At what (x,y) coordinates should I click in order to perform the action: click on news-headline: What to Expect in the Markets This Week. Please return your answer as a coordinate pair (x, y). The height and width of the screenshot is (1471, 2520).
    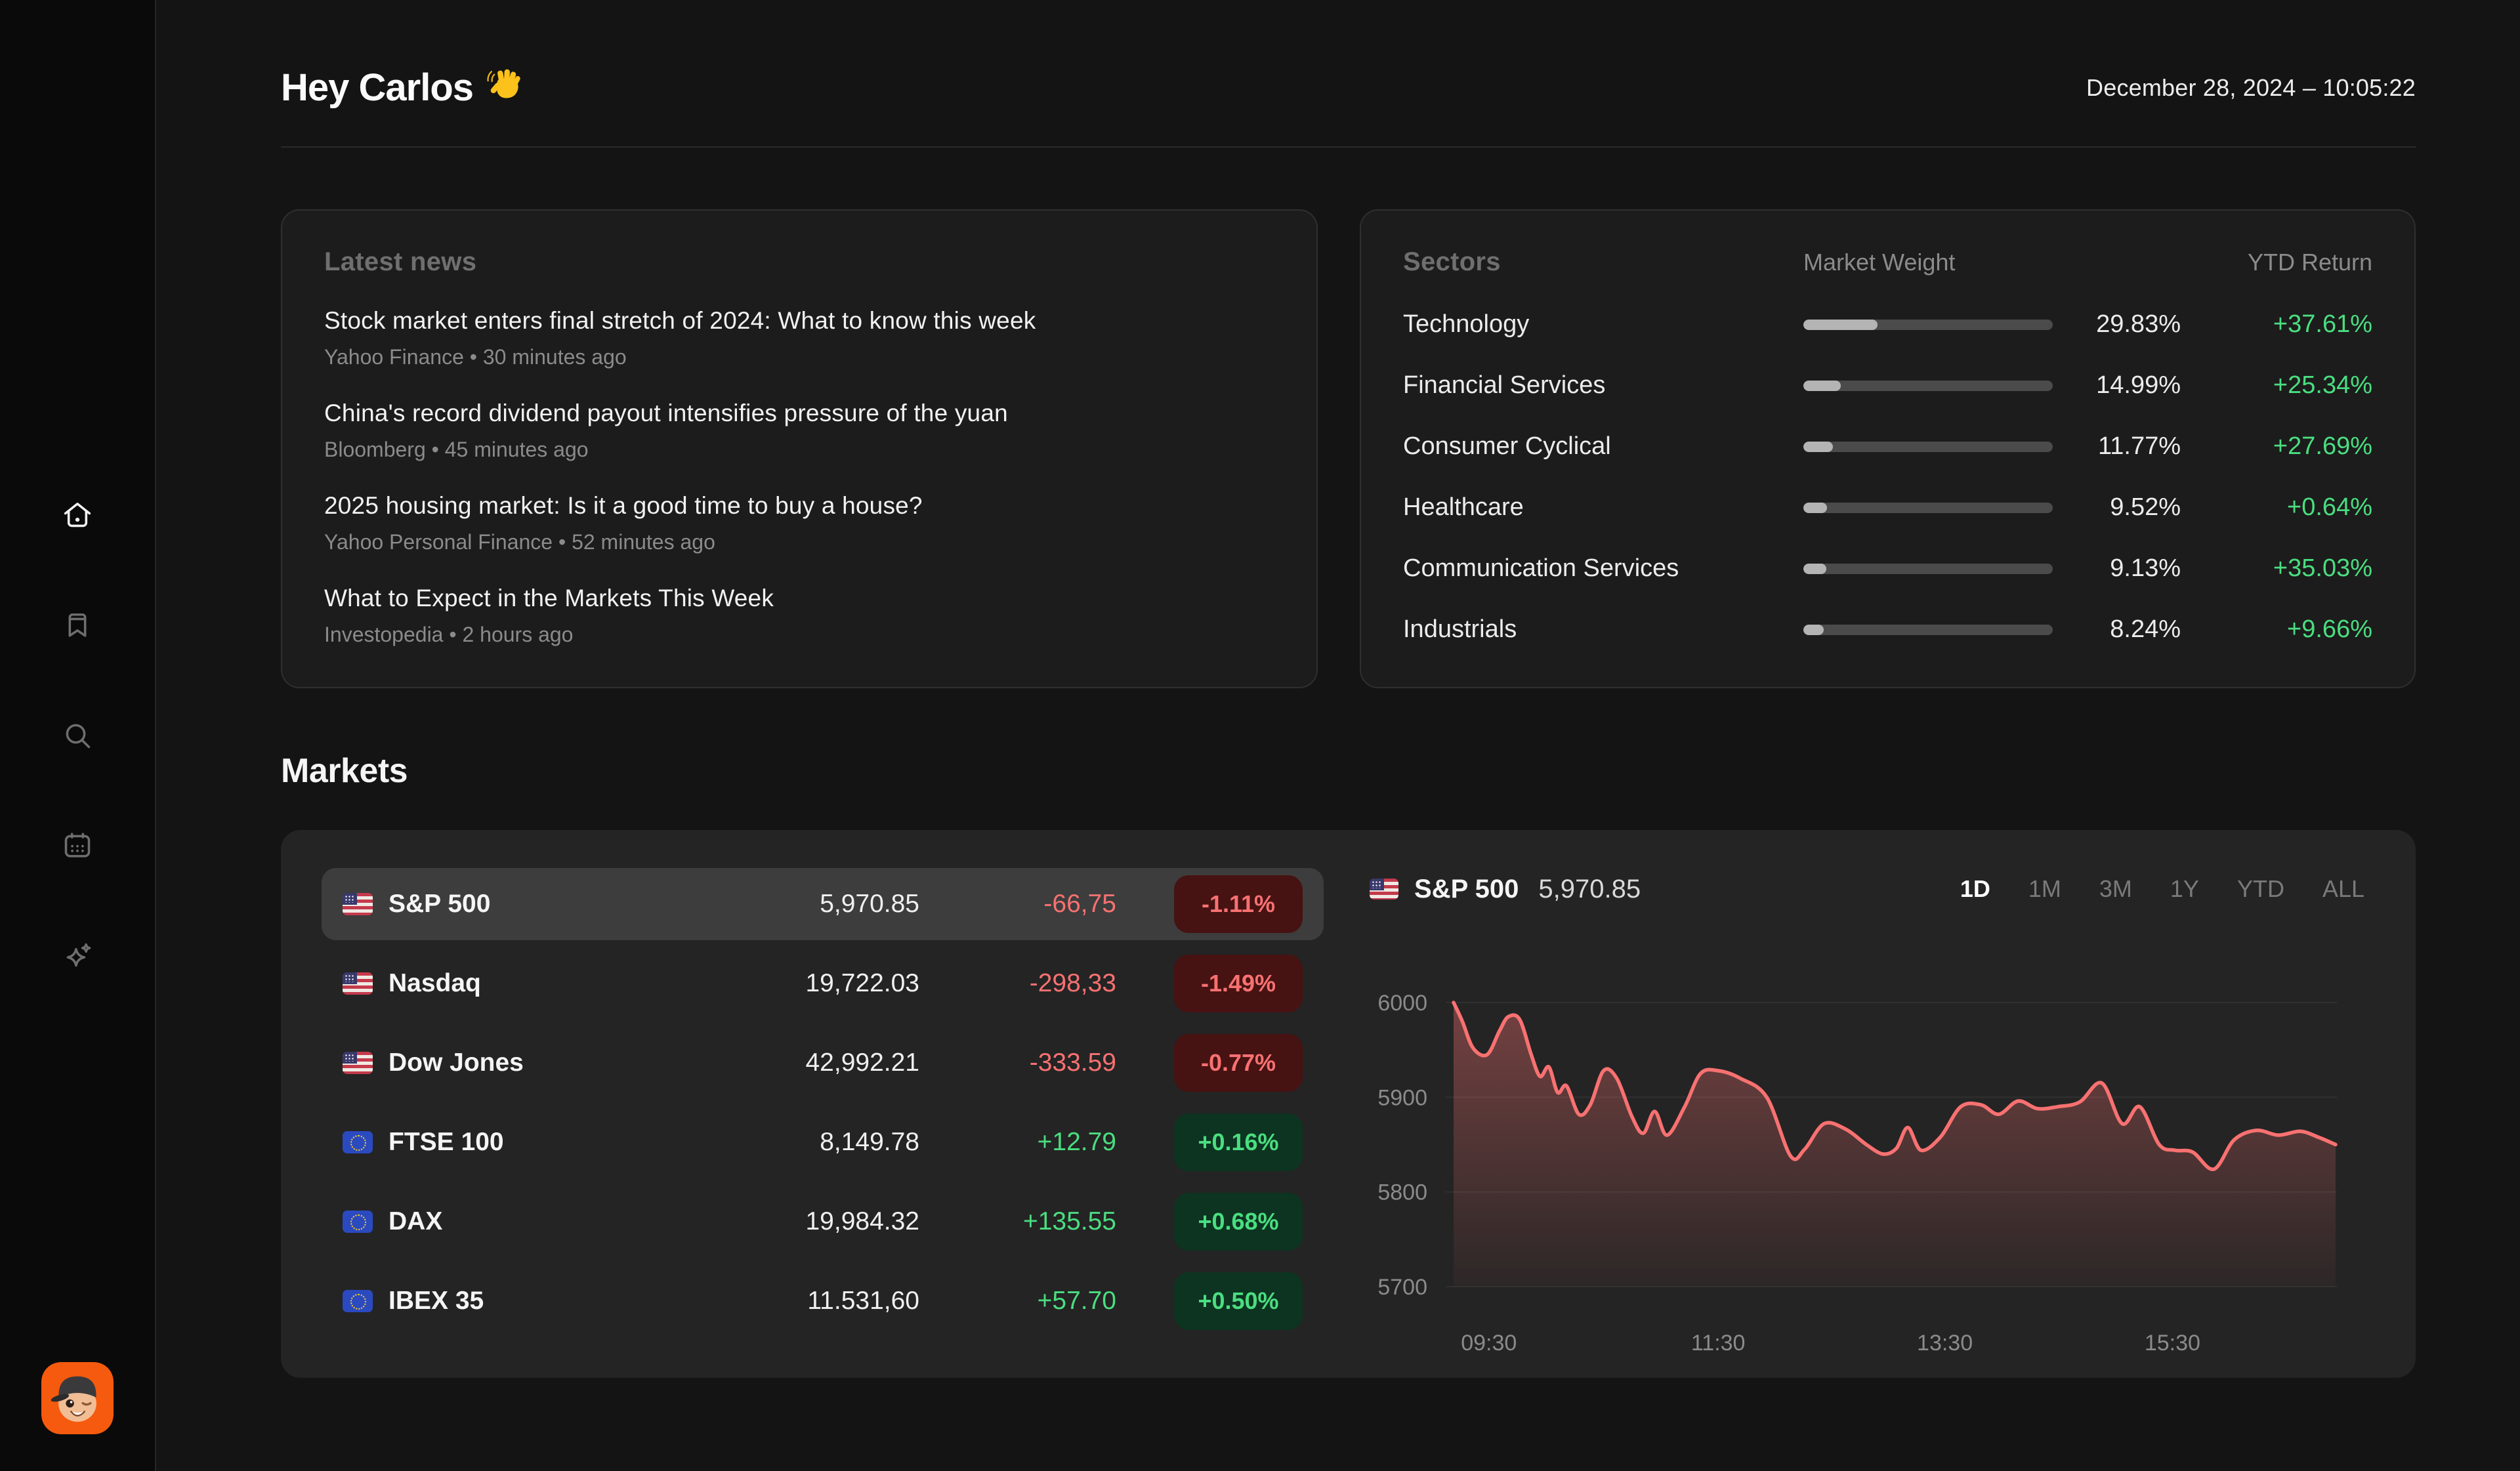
    Looking at the image, I should click on (549, 598).